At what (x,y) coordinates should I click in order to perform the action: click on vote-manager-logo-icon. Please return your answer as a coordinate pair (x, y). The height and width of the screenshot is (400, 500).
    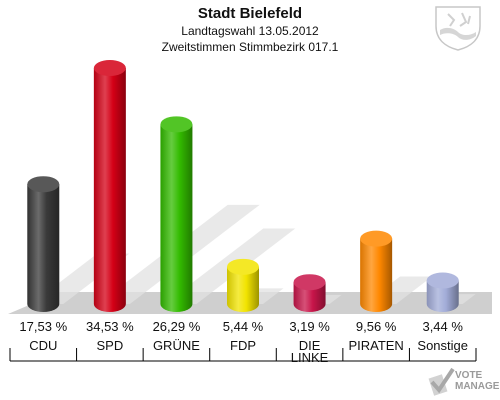
    Looking at the image, I should click on (441, 381).